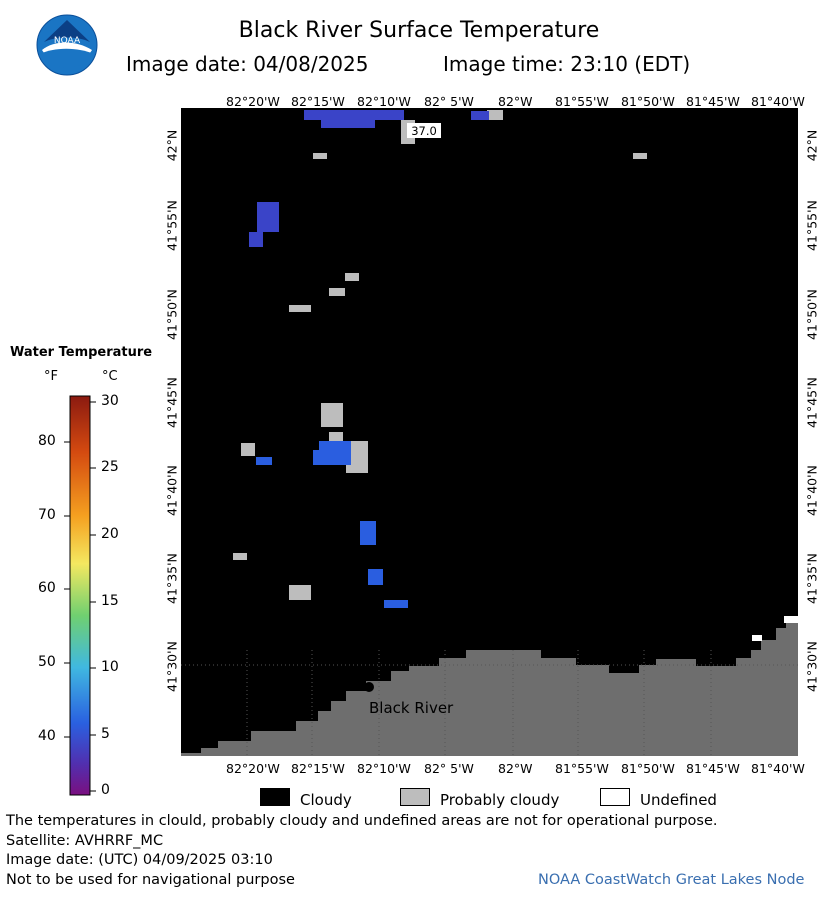  Describe the element at coordinates (812, 578) in the screenshot. I see `lat-label-right: 41°35'N` at that location.